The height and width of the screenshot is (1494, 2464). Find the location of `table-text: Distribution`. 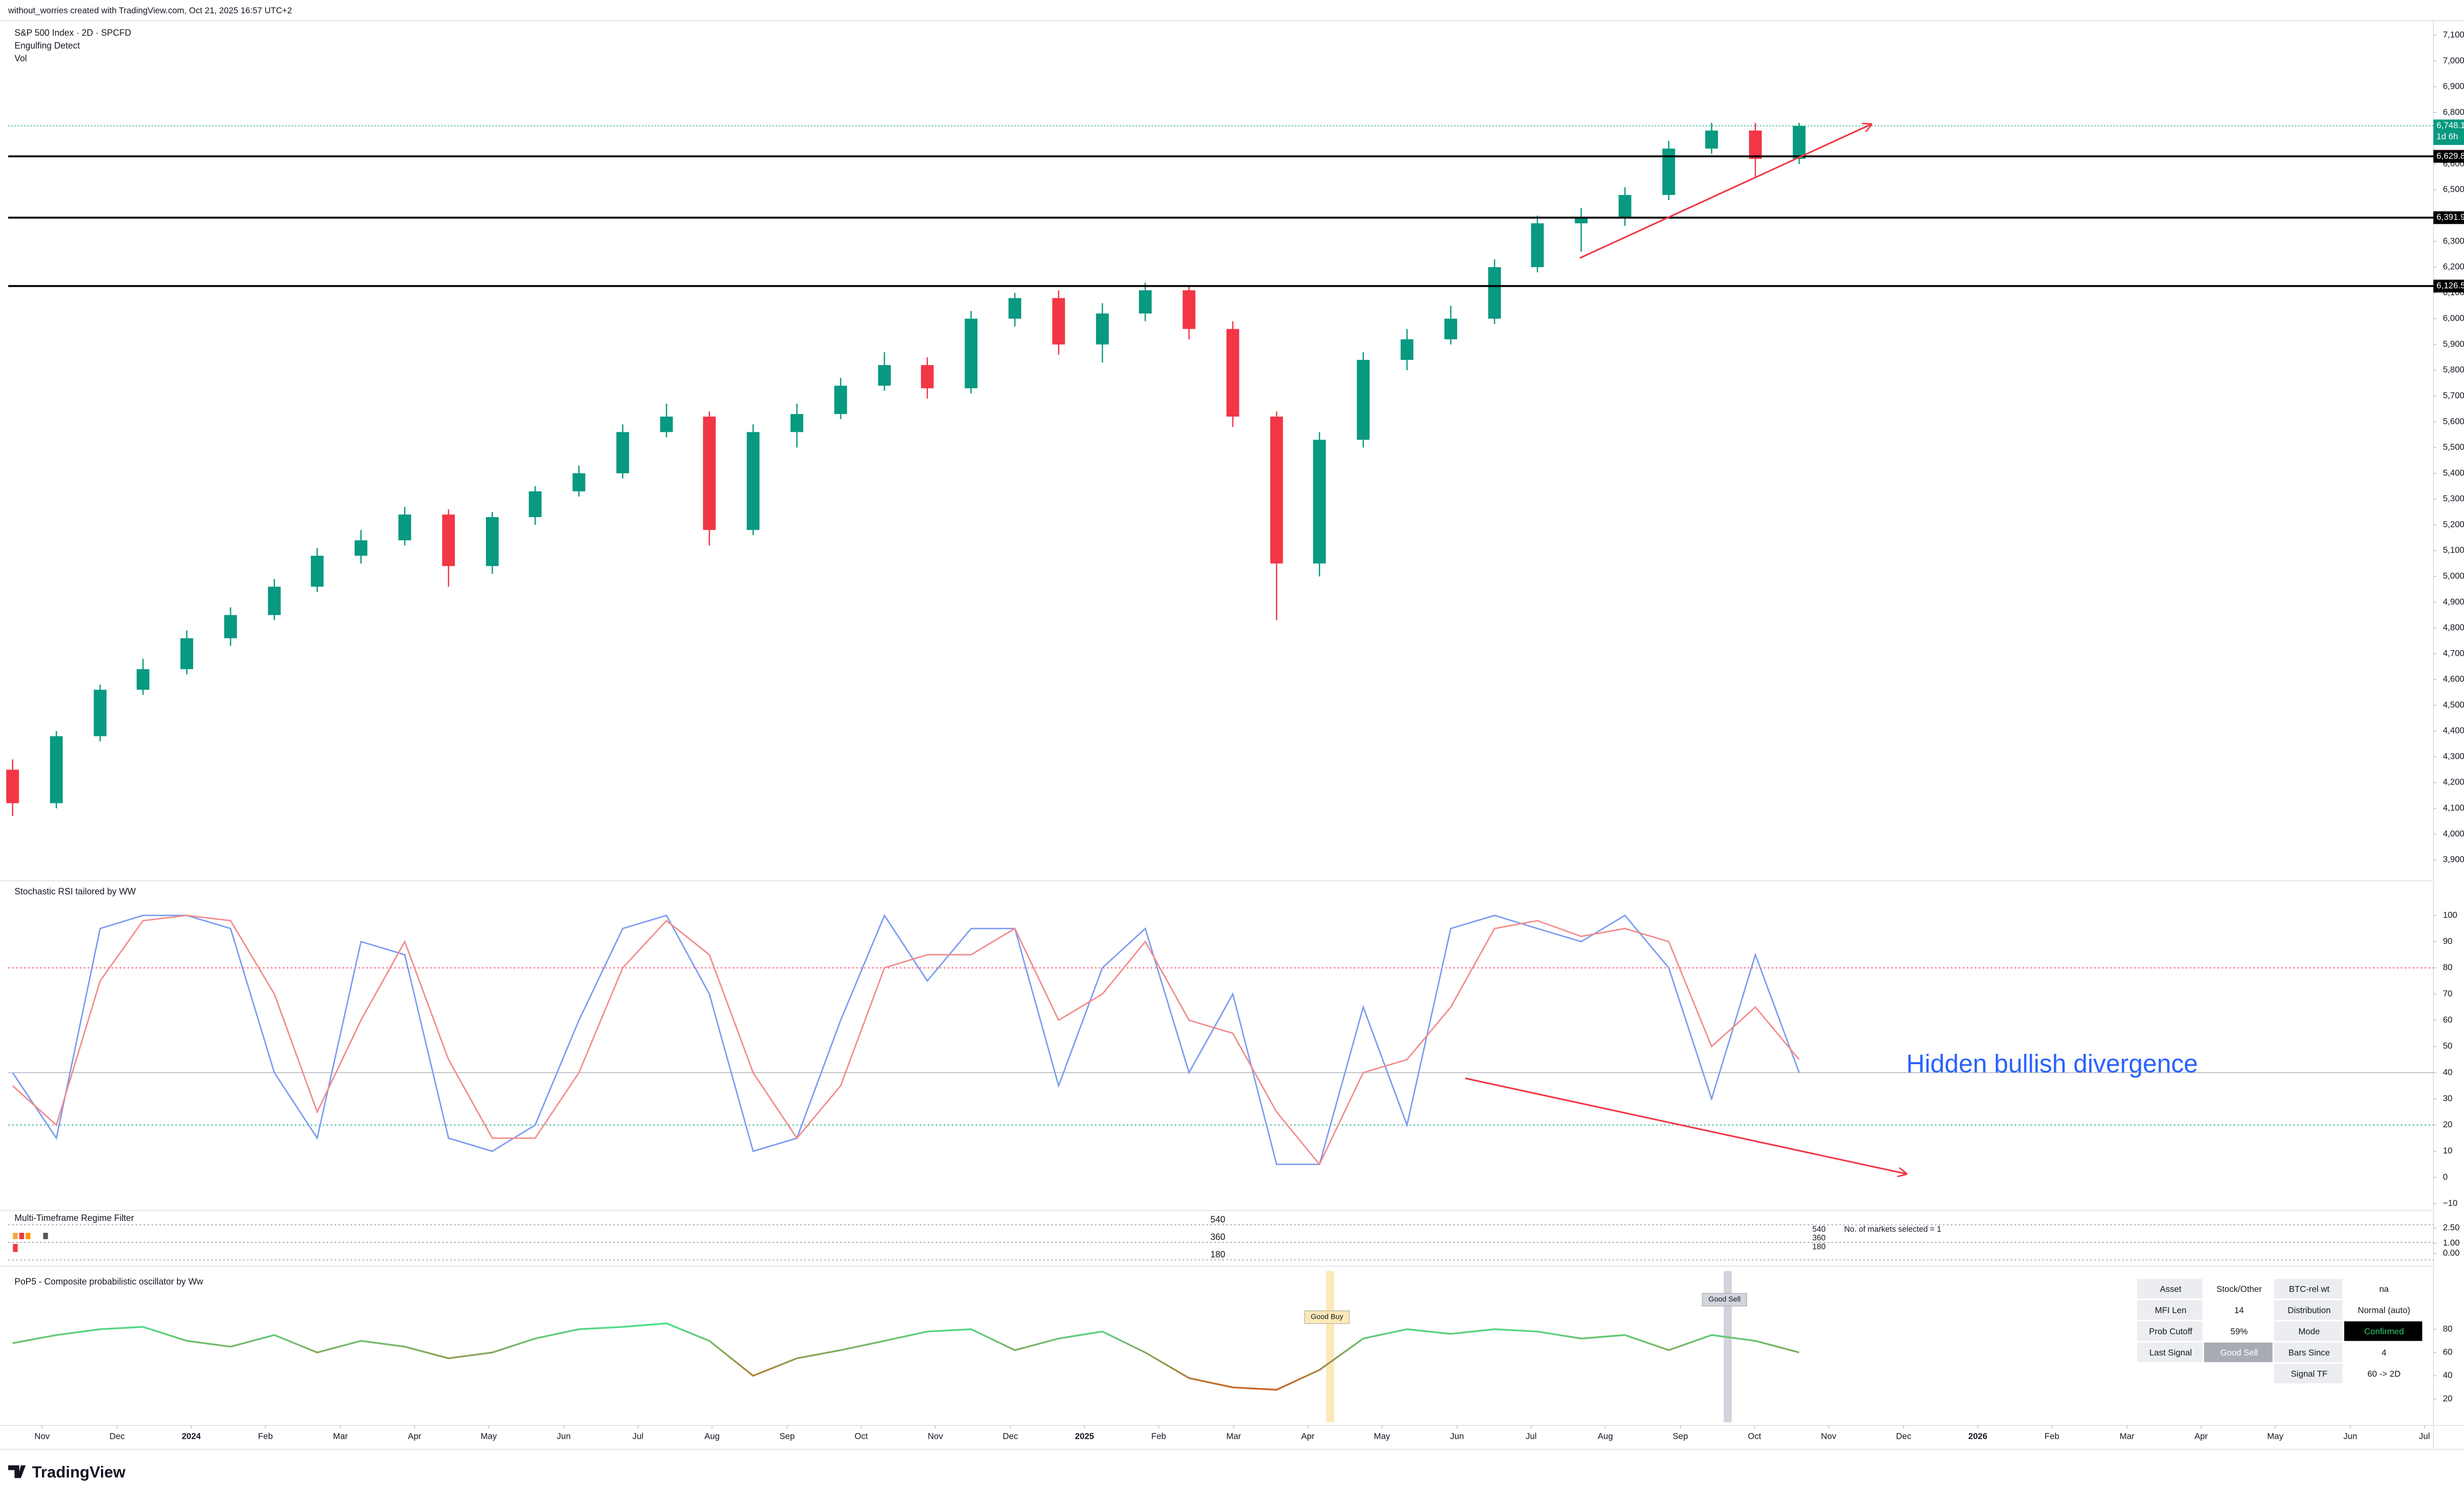

table-text: Distribution is located at coordinates (2309, 1310).